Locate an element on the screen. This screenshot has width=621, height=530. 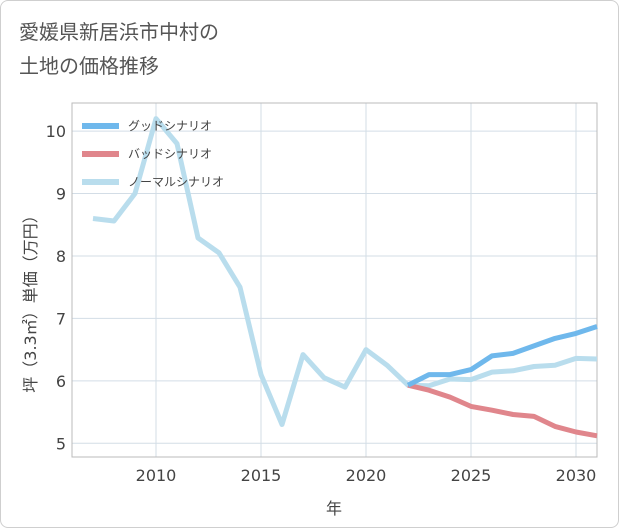
legend-label: グッドシナリオ is located at coordinates (170, 126).